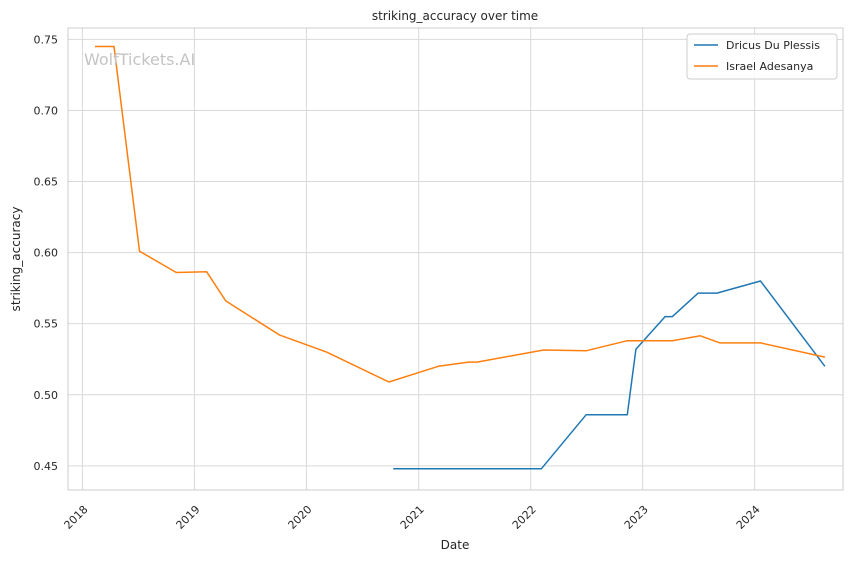 This screenshot has width=852, height=561. I want to click on y-tick-label: 0.60, so click(46, 253).